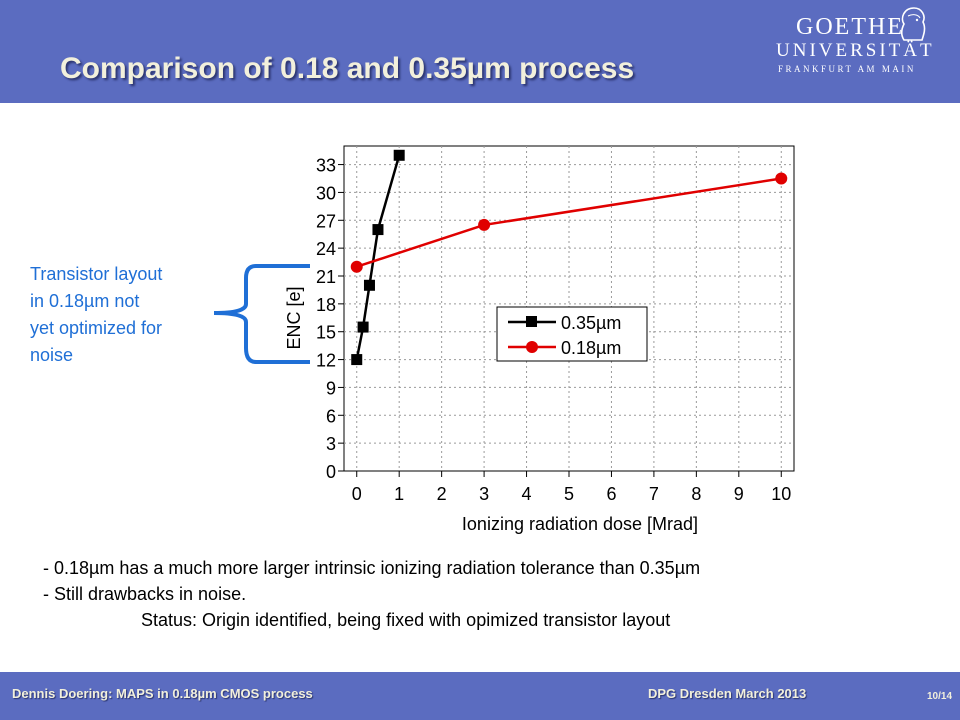 This screenshot has width=960, height=720. I want to click on header-band, so click(480, 51).